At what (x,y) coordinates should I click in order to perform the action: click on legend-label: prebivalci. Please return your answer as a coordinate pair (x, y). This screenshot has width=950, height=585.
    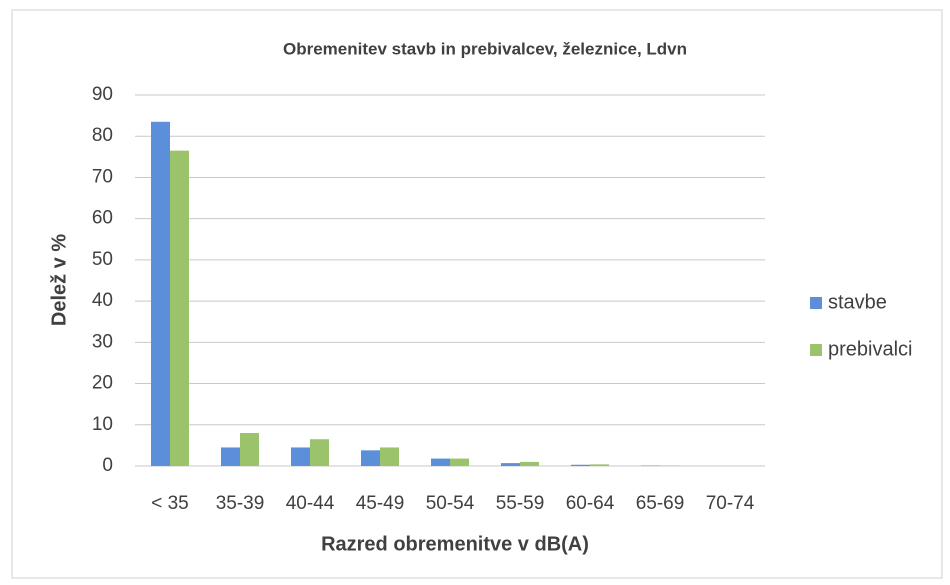
    Looking at the image, I should click on (870, 349).